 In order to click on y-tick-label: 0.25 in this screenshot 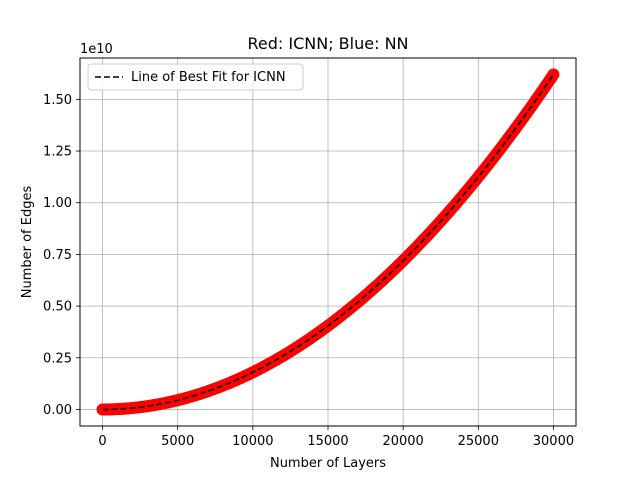, I will do `click(57, 358)`.